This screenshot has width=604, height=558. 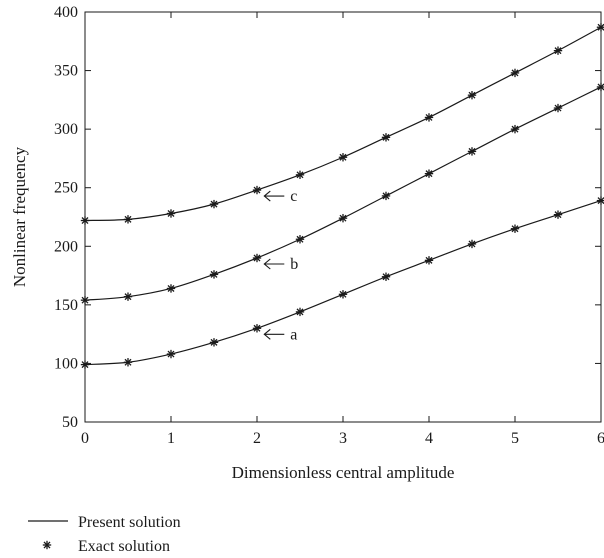 I want to click on legend-marker-swatch, so click(x=47, y=545).